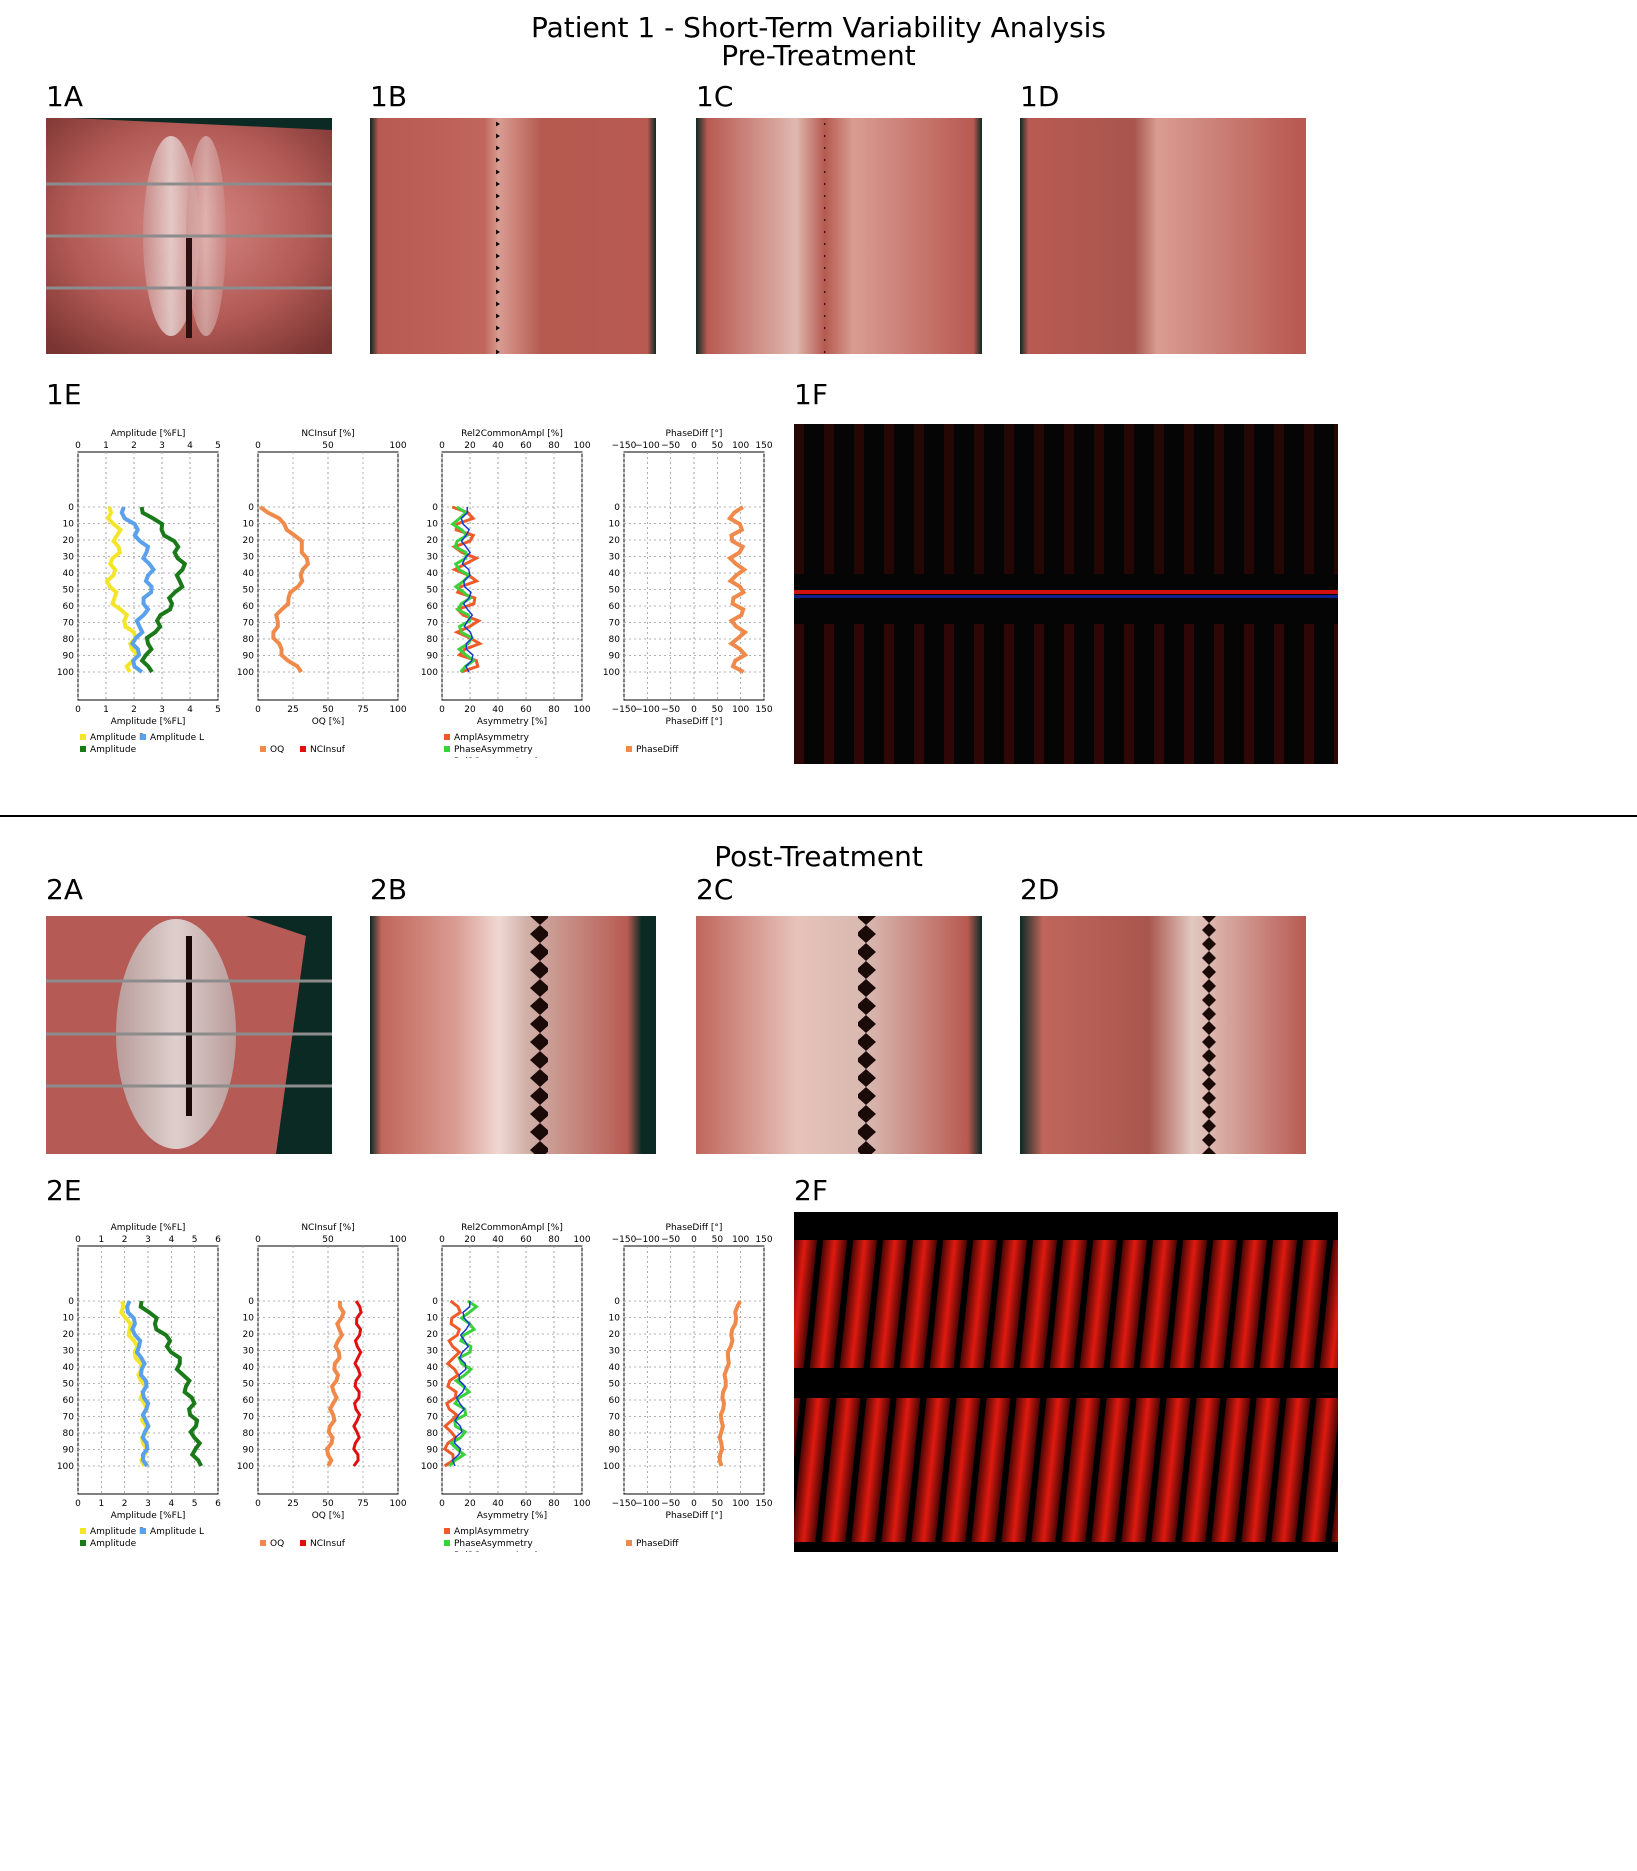 This screenshot has height=1871, width=1637. I want to click on oq-legend-swatch, so click(263, 1543).